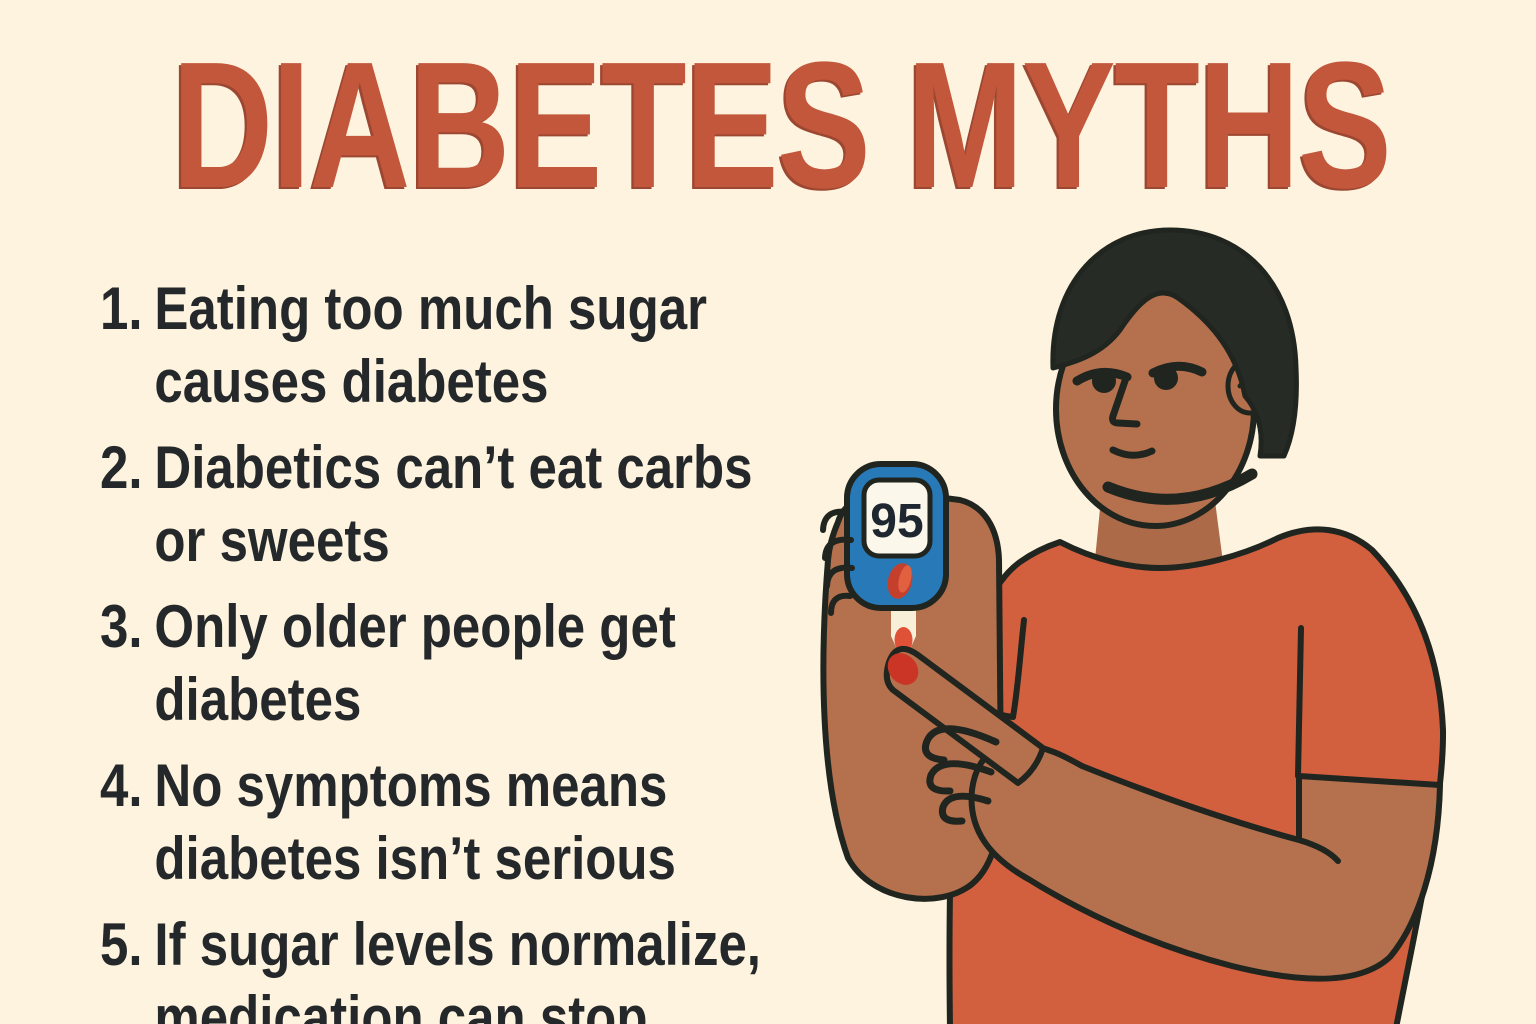  What do you see at coordinates (1104, 381) in the screenshot?
I see `eye-left` at bounding box center [1104, 381].